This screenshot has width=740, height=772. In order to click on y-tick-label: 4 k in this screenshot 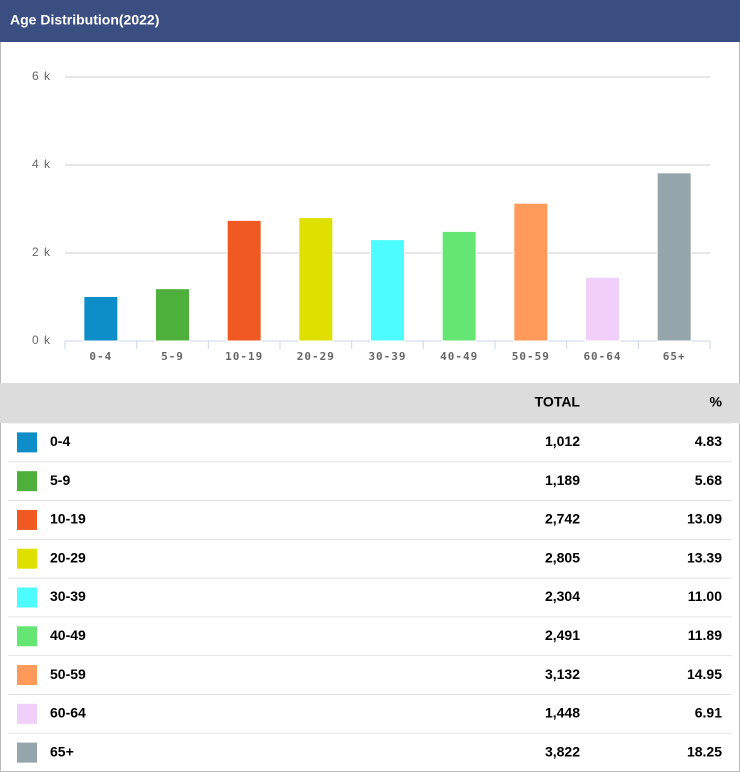, I will do `click(41, 164)`.